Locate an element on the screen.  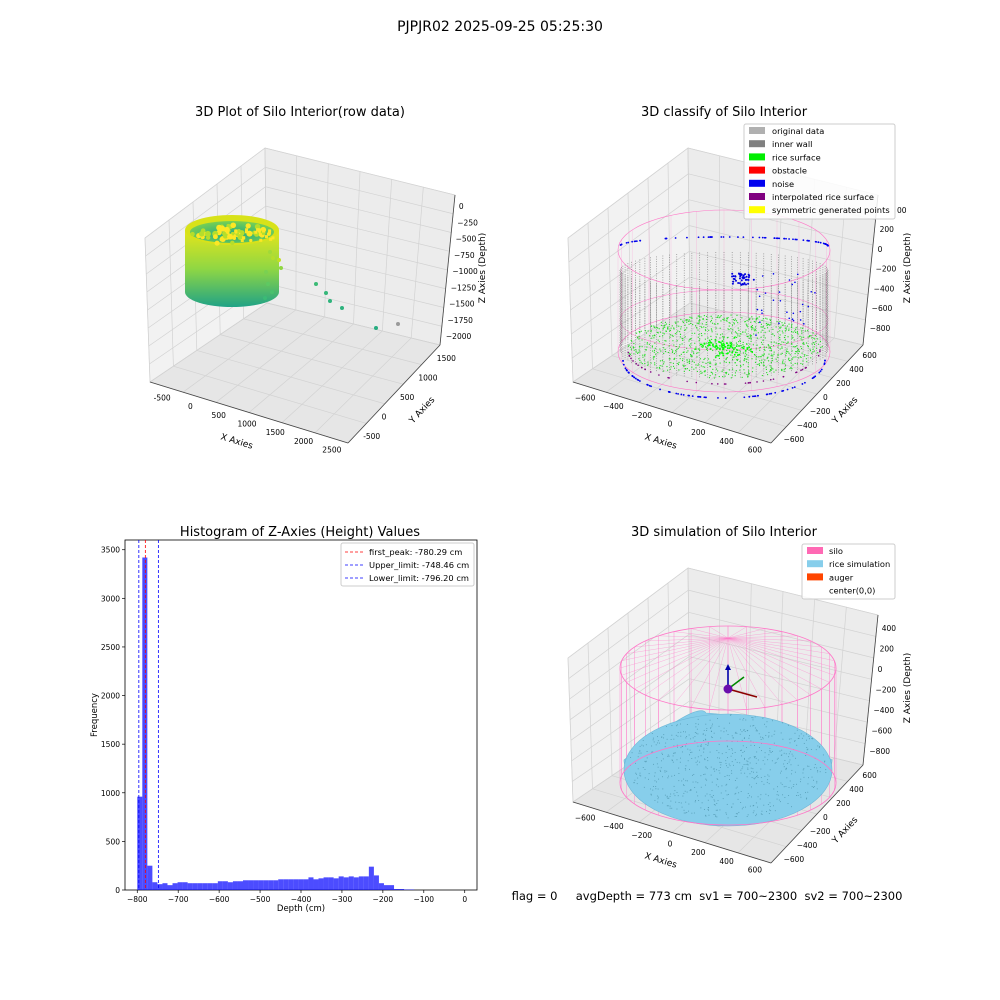
y-tick-label: 3000 is located at coordinates (110, 598).